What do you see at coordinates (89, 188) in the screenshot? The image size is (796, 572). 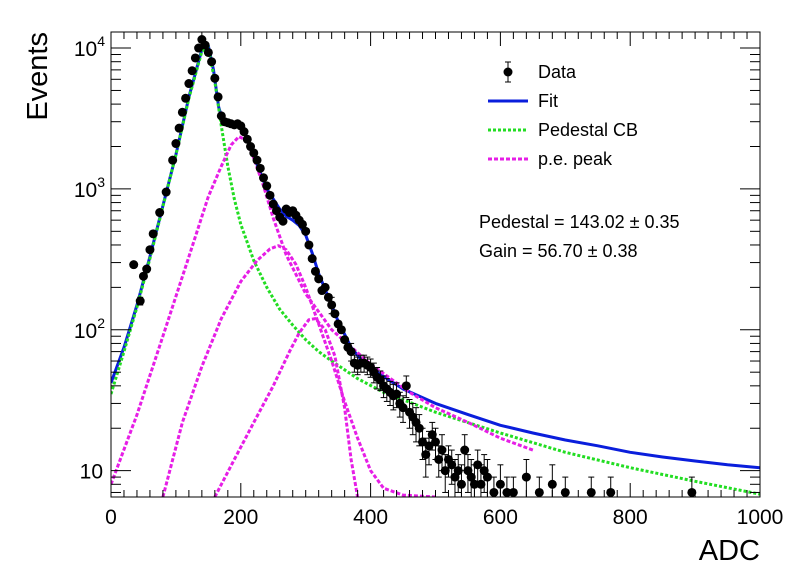 I see `y-tick-label: 10³` at bounding box center [89, 188].